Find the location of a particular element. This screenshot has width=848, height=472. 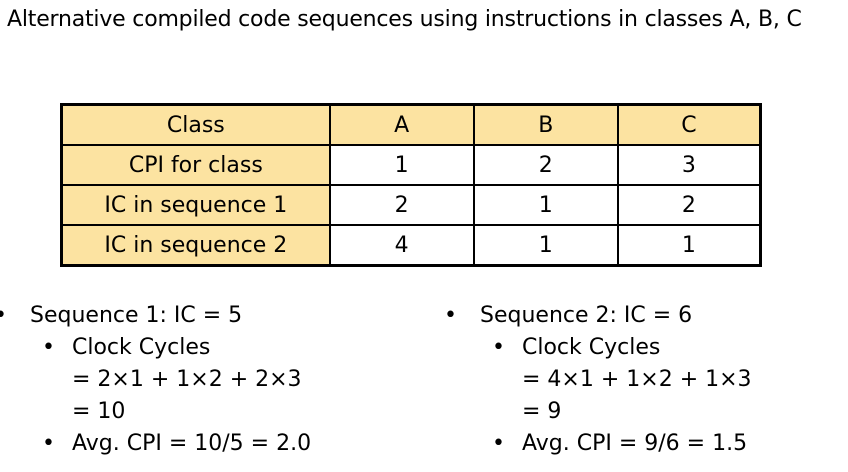

table-row-cpi: CPI for class 1 2 3 is located at coordinates (411, 165).